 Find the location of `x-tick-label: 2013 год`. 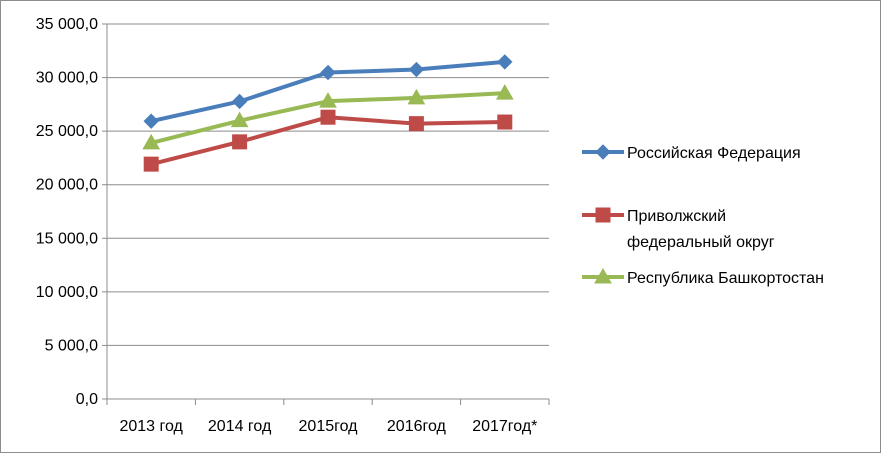

x-tick-label: 2013 год is located at coordinates (151, 426).